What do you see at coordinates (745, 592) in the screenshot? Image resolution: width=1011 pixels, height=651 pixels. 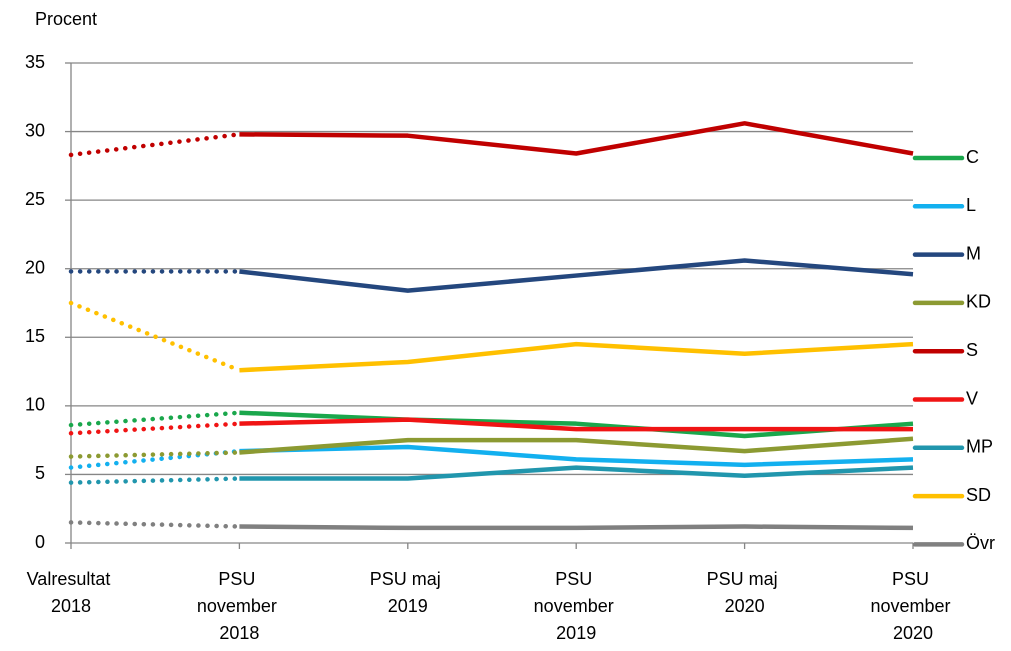 I see `x-tick-label: PSU maj 2020` at bounding box center [745, 592].